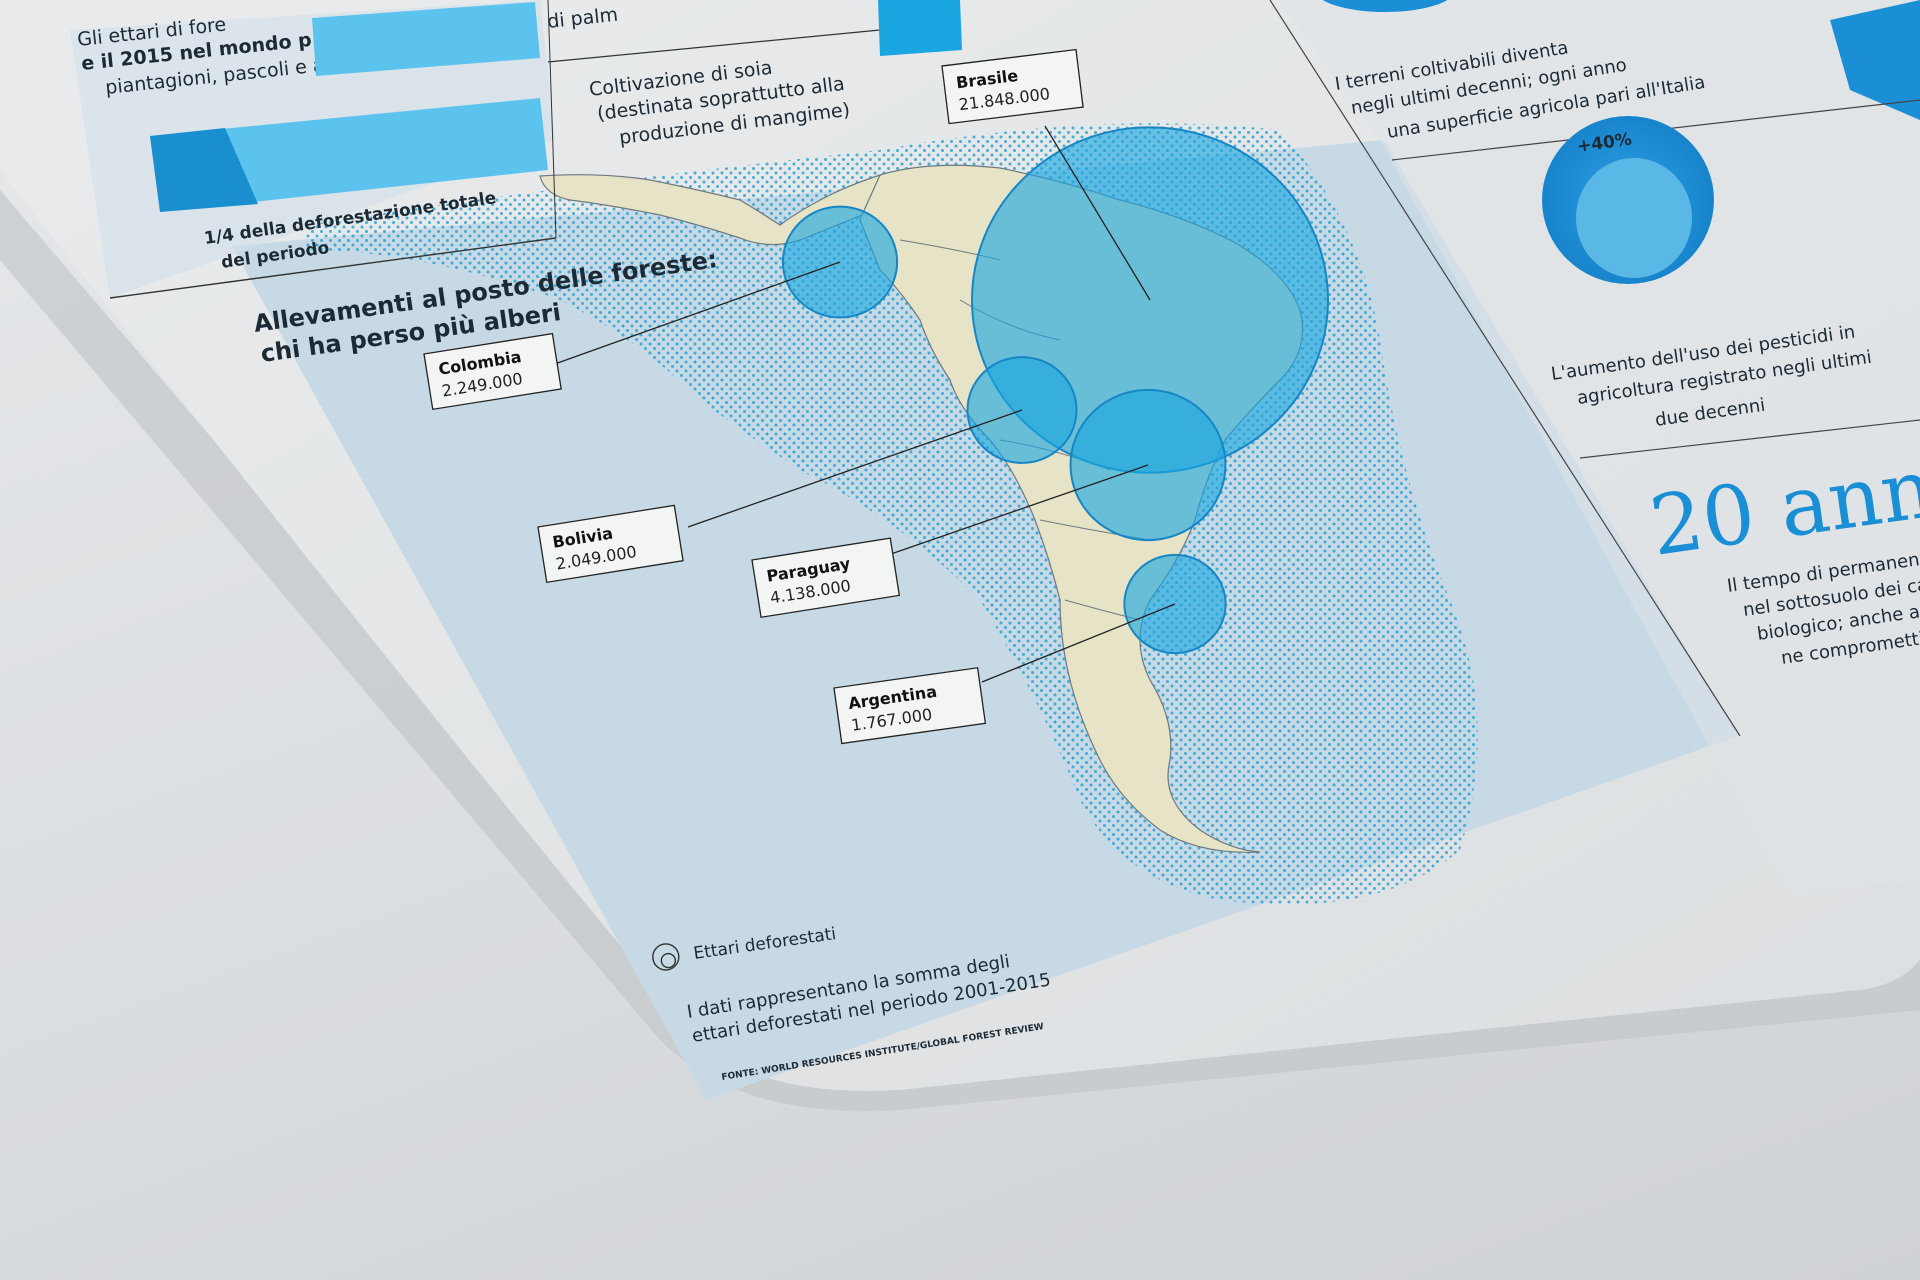  I want to click on bar-top-light, so click(426, 39).